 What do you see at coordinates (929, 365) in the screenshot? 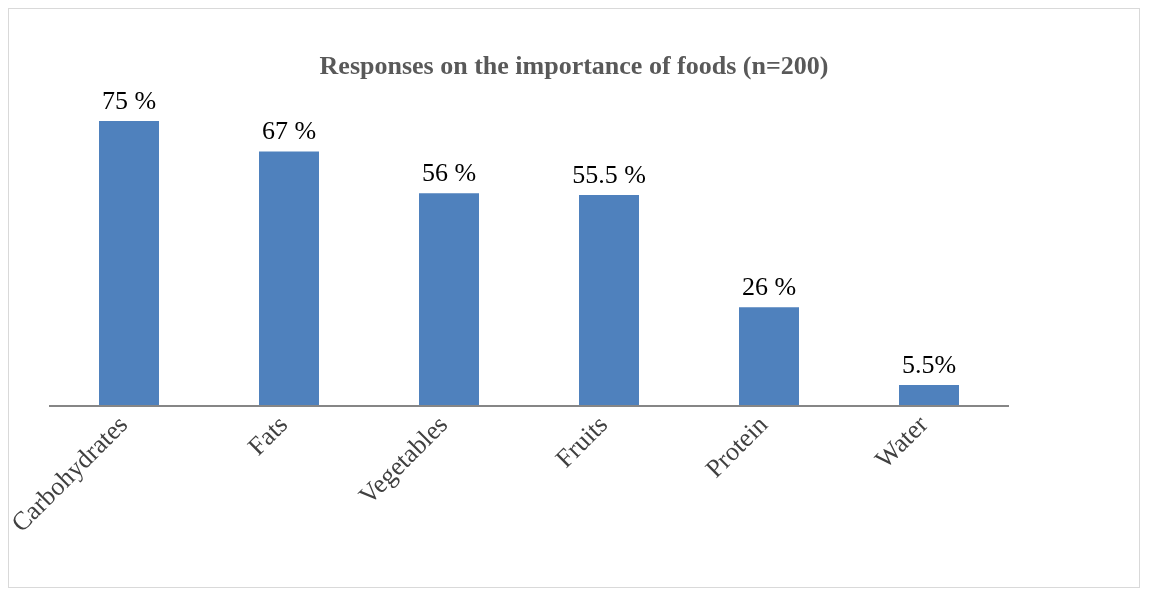
I see `data-label: 5.5%` at bounding box center [929, 365].